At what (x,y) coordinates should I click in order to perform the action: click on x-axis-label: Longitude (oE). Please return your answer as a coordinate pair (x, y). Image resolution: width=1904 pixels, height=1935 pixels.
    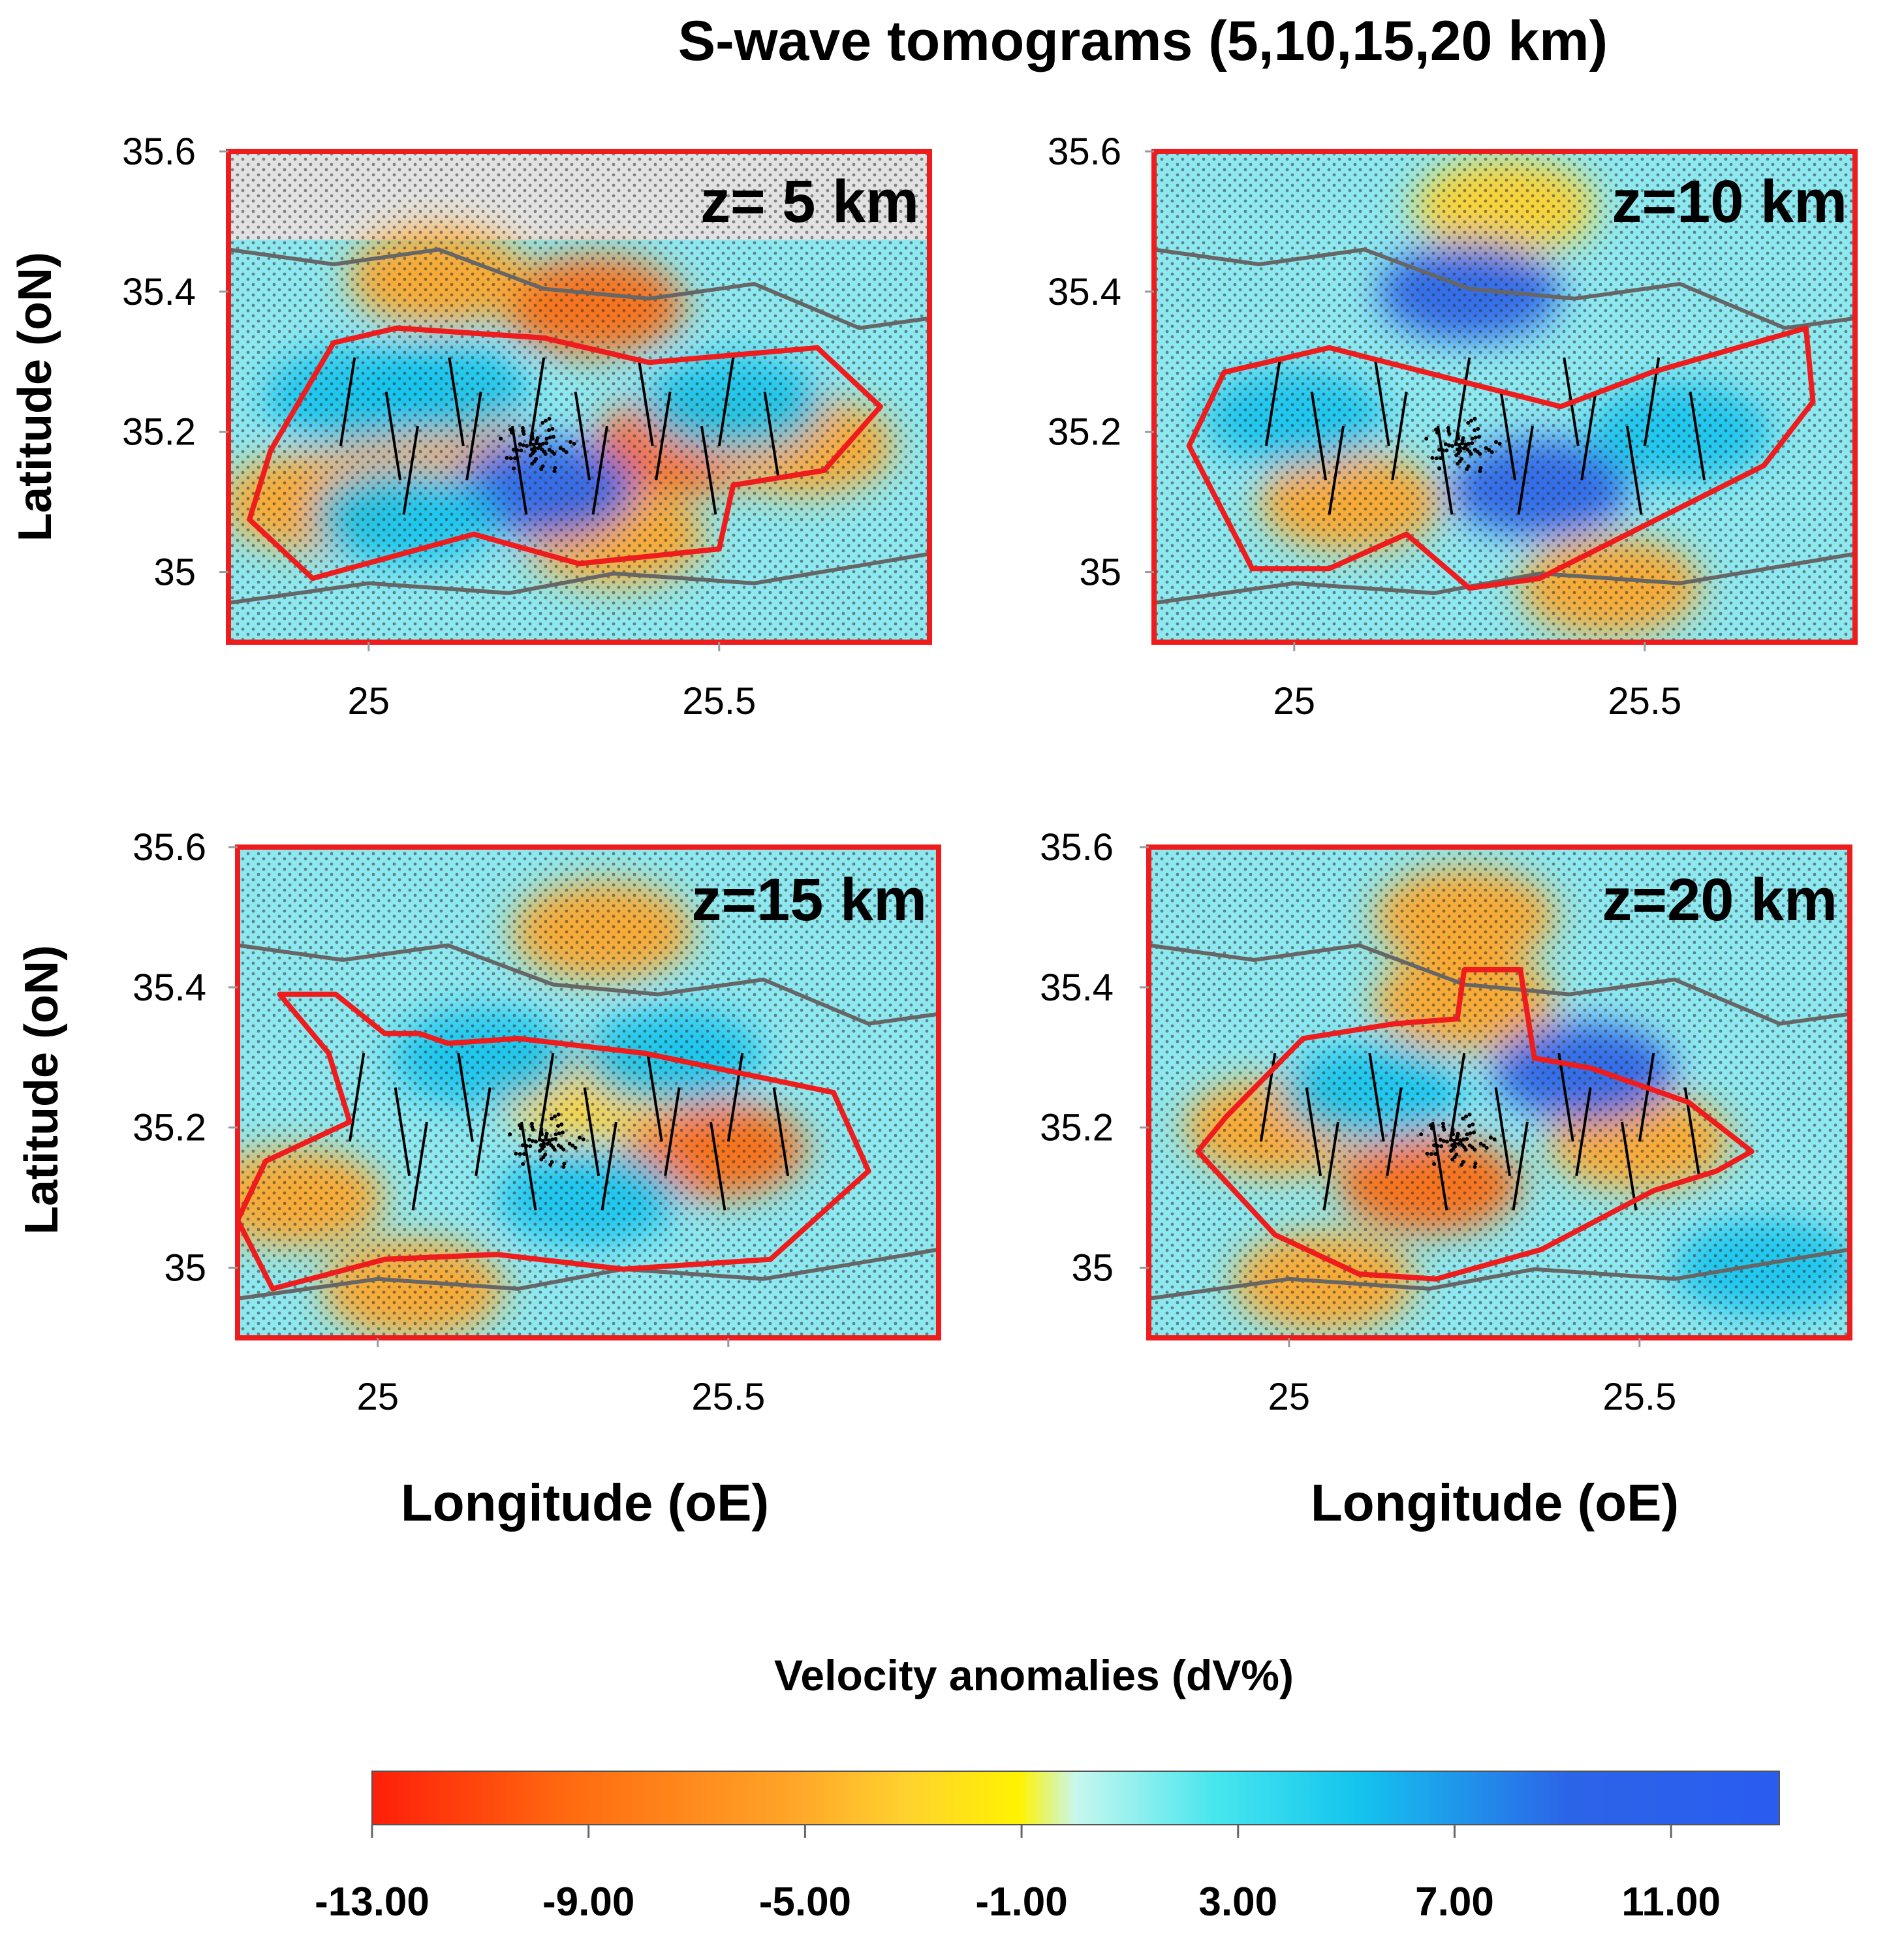
    Looking at the image, I should click on (585, 1503).